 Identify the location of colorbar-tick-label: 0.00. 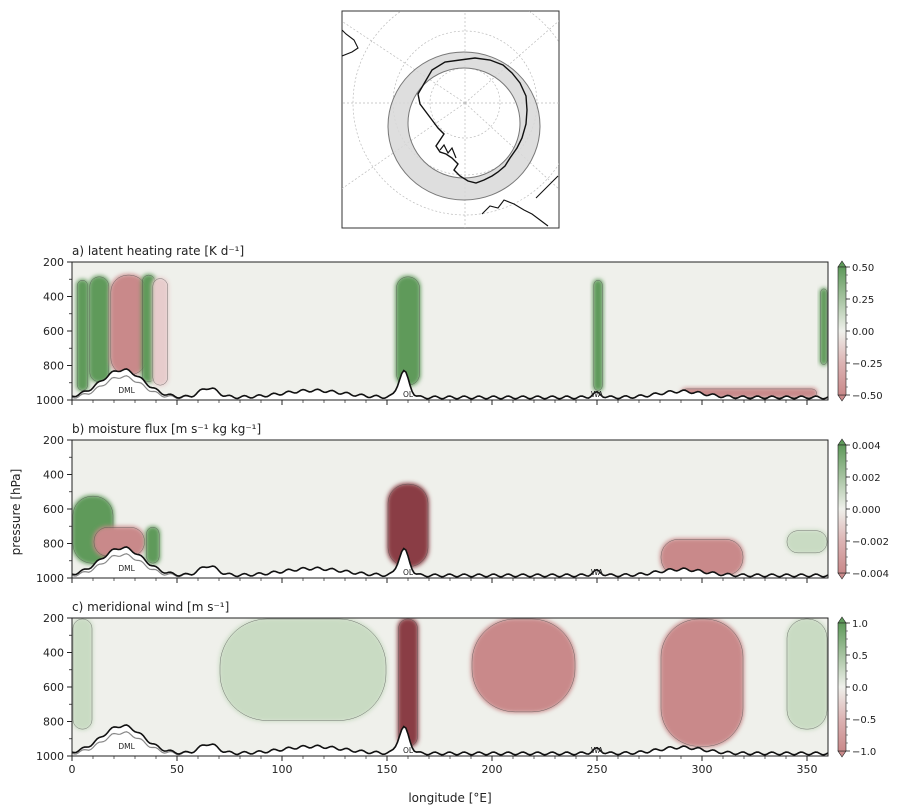
(863, 332).